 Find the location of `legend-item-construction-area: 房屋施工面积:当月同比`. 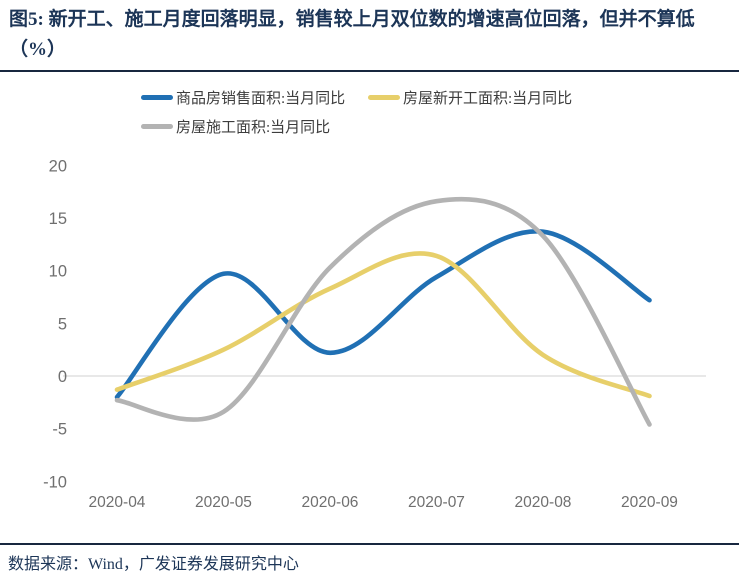

legend-item-construction-area: 房屋施工面积:当月同比 is located at coordinates (236, 126).